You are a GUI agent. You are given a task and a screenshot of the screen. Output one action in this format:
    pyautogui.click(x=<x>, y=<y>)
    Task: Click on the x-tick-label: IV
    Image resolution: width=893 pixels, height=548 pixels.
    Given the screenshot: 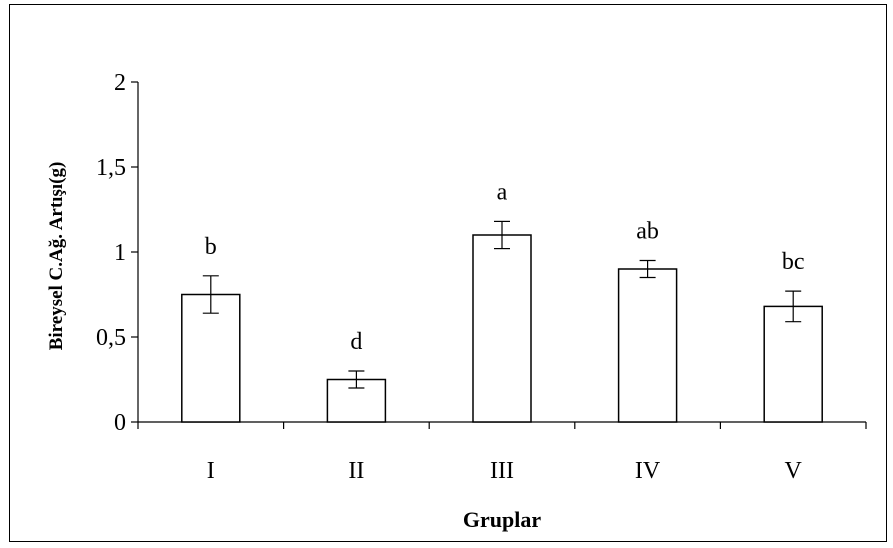 What is the action you would take?
    pyautogui.click(x=648, y=471)
    